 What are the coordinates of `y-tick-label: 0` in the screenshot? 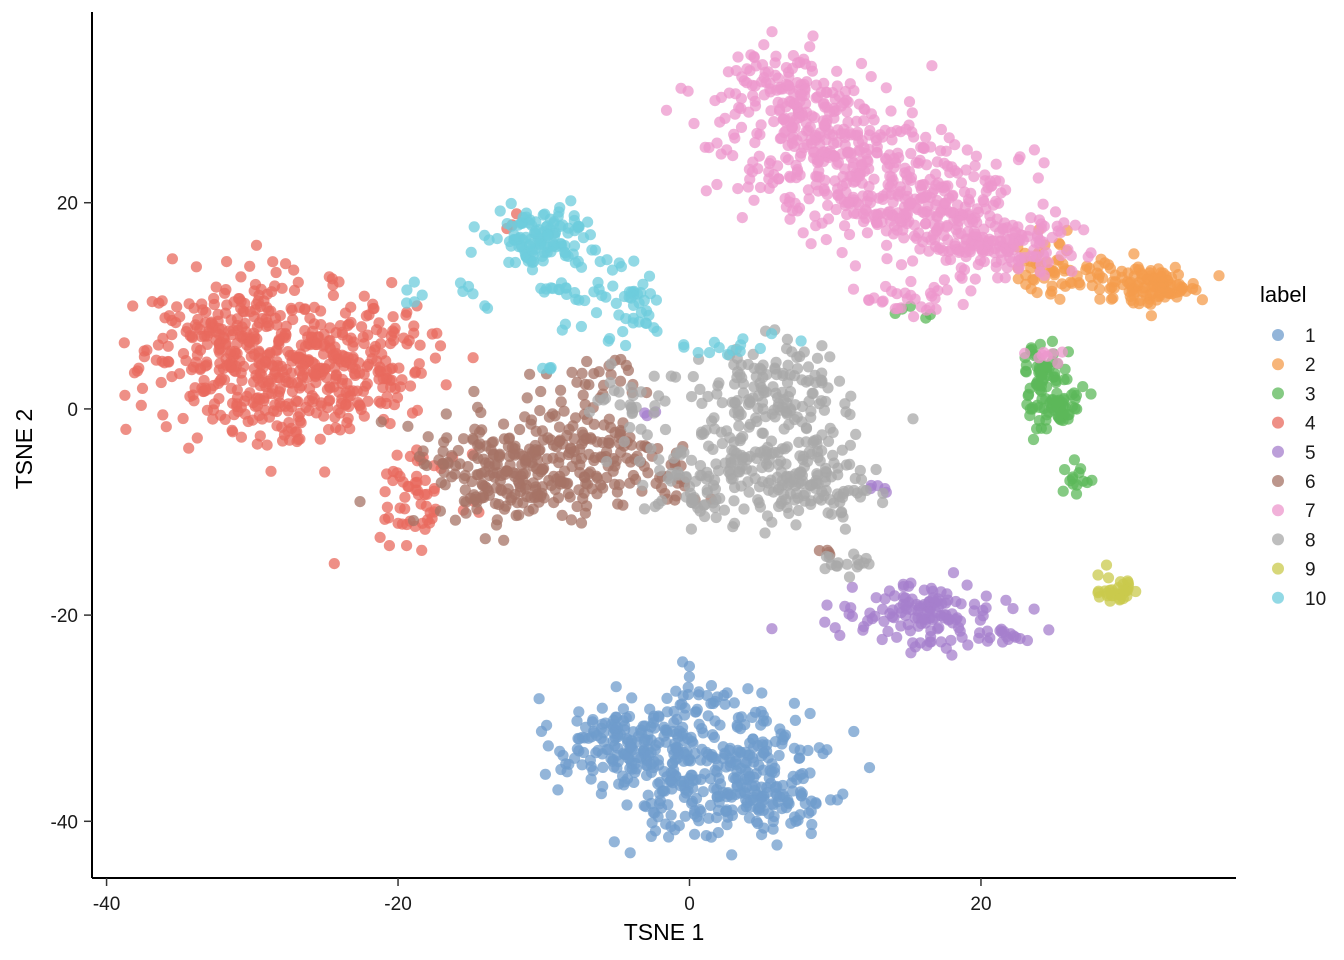 It's located at (72, 410).